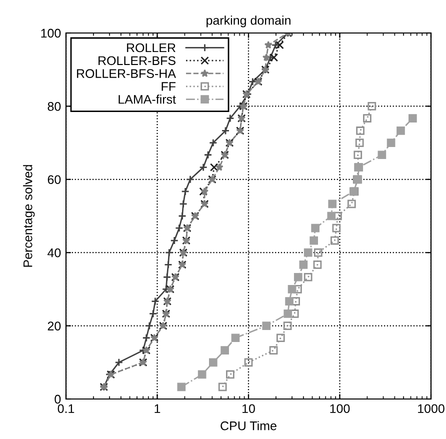 This screenshot has height=439, width=446. What do you see at coordinates (157, 408) in the screenshot?
I see `x-tick-label: 1` at bounding box center [157, 408].